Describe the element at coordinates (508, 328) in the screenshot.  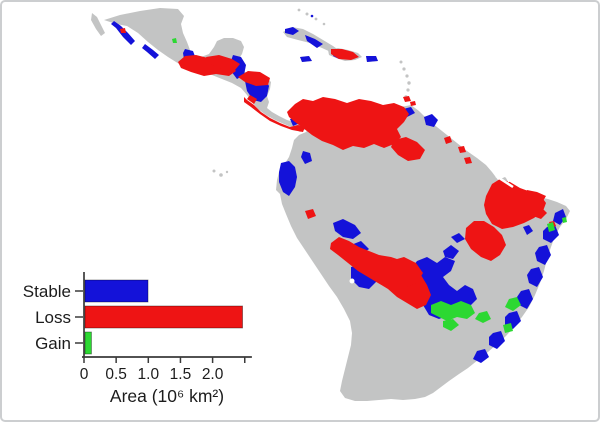
I see `gain-patch-se-coast` at that location.